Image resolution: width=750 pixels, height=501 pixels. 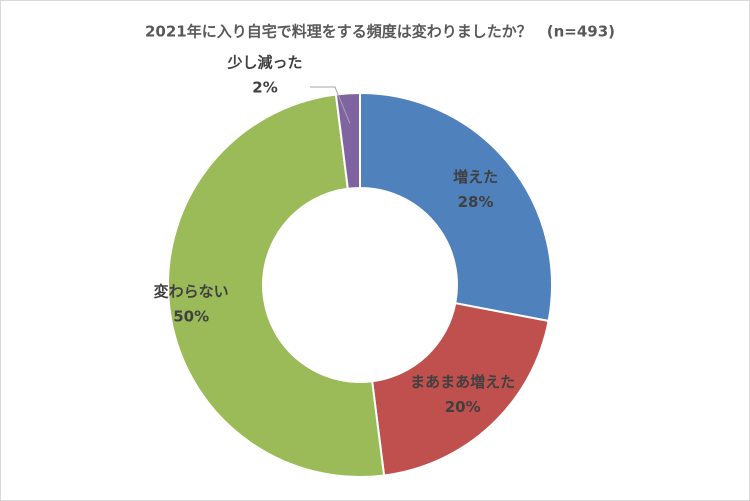 I want to click on leader-line, so click(x=330, y=105).